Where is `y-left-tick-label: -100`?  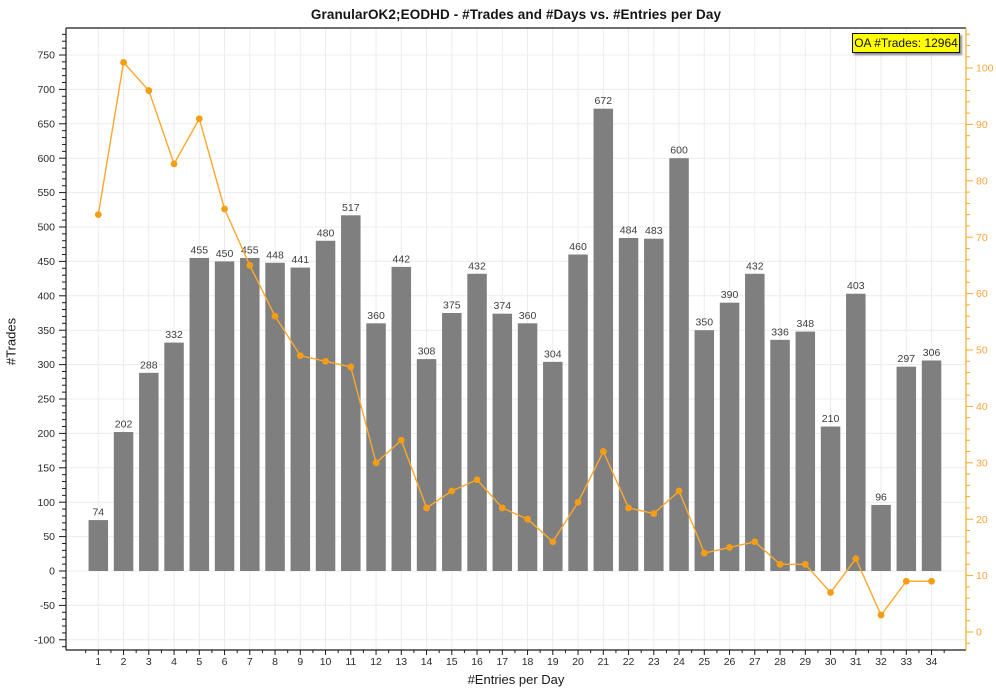 y-left-tick-label: -100 is located at coordinates (44, 640).